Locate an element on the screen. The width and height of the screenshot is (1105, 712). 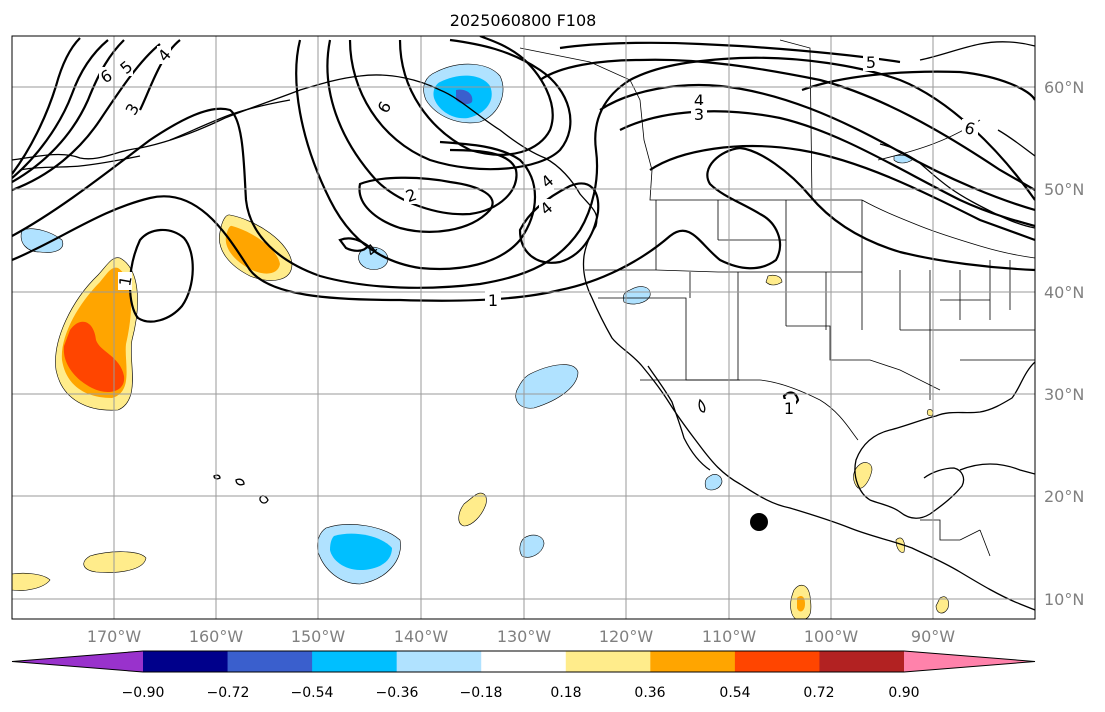
colorbar-tick-label: −0.54 is located at coordinates (312, 693).